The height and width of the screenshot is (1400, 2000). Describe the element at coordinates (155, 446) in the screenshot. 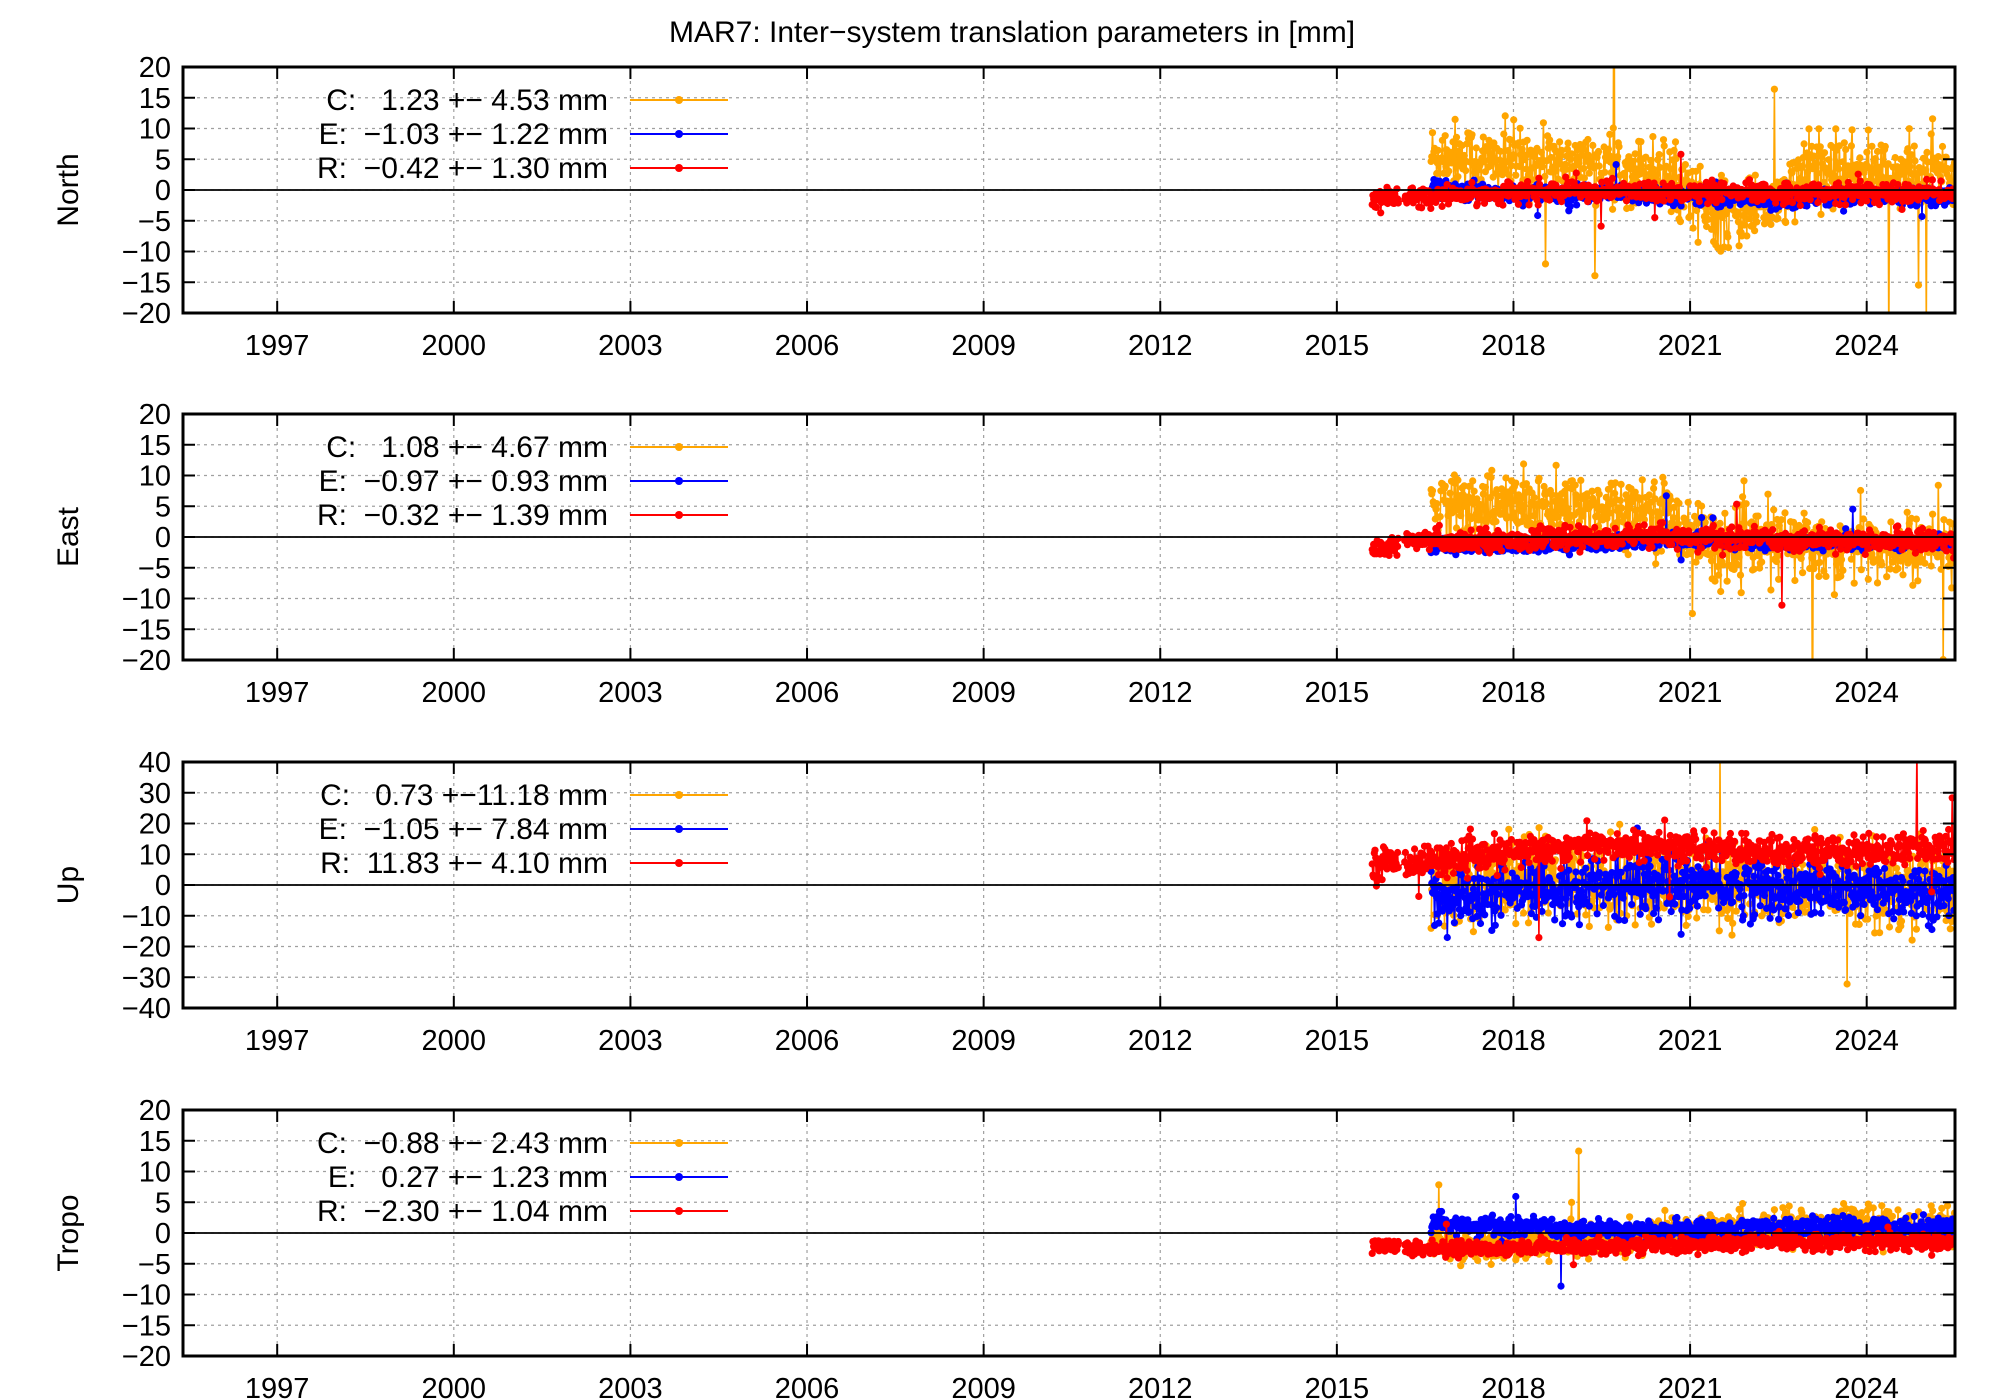

I see `y-tick-label: 15` at that location.